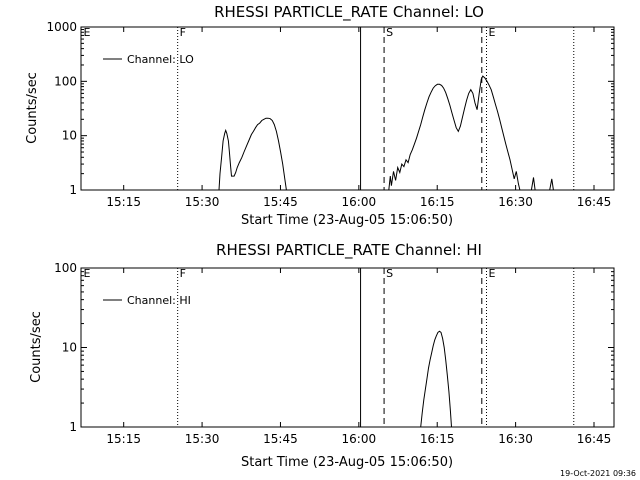  What do you see at coordinates (491, 273) in the screenshot?
I see `panel-hi-marker-label-5: E` at bounding box center [491, 273].